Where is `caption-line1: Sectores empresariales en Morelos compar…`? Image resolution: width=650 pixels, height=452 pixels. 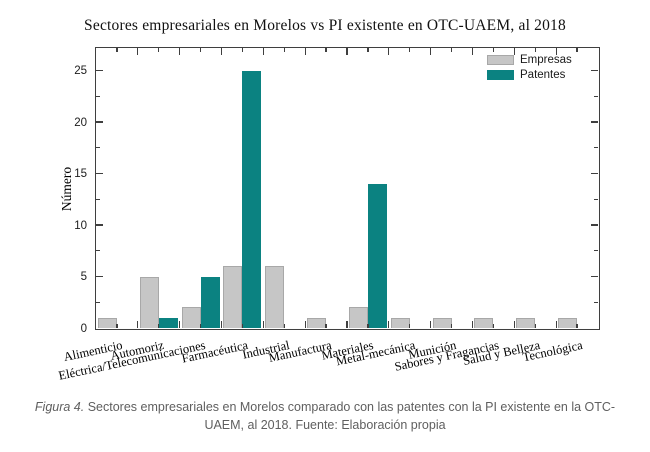 caption-line1: Sectores empresariales en Morelos compar… is located at coordinates (350, 407).